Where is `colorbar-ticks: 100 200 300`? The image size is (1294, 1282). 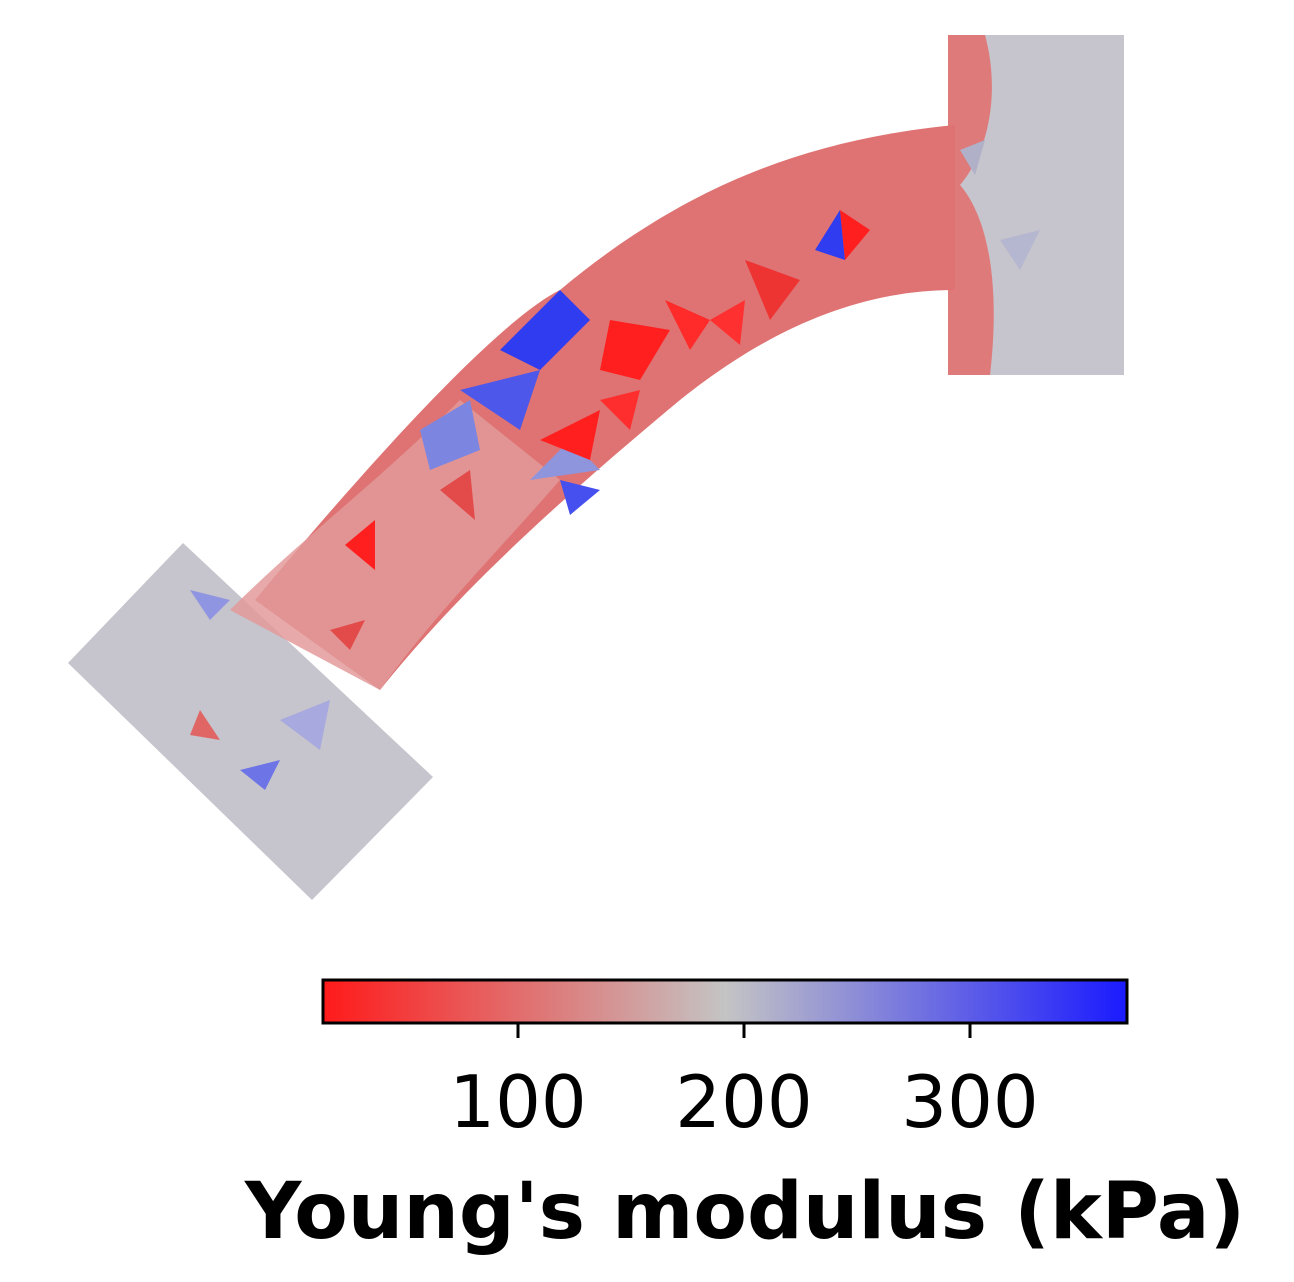 colorbar-ticks: 100 200 300 is located at coordinates (744, 1083).